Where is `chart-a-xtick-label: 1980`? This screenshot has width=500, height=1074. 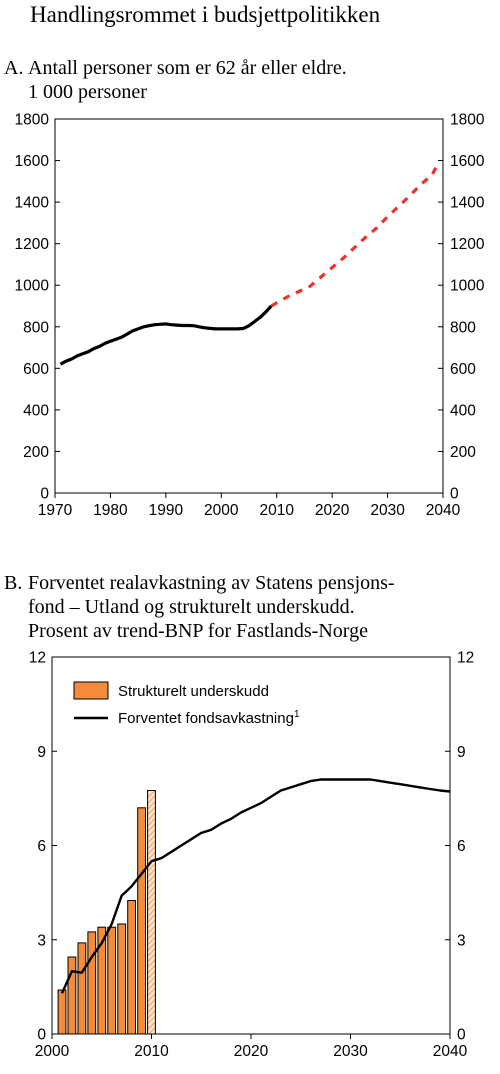 chart-a-xtick-label: 1980 is located at coordinates (110, 510).